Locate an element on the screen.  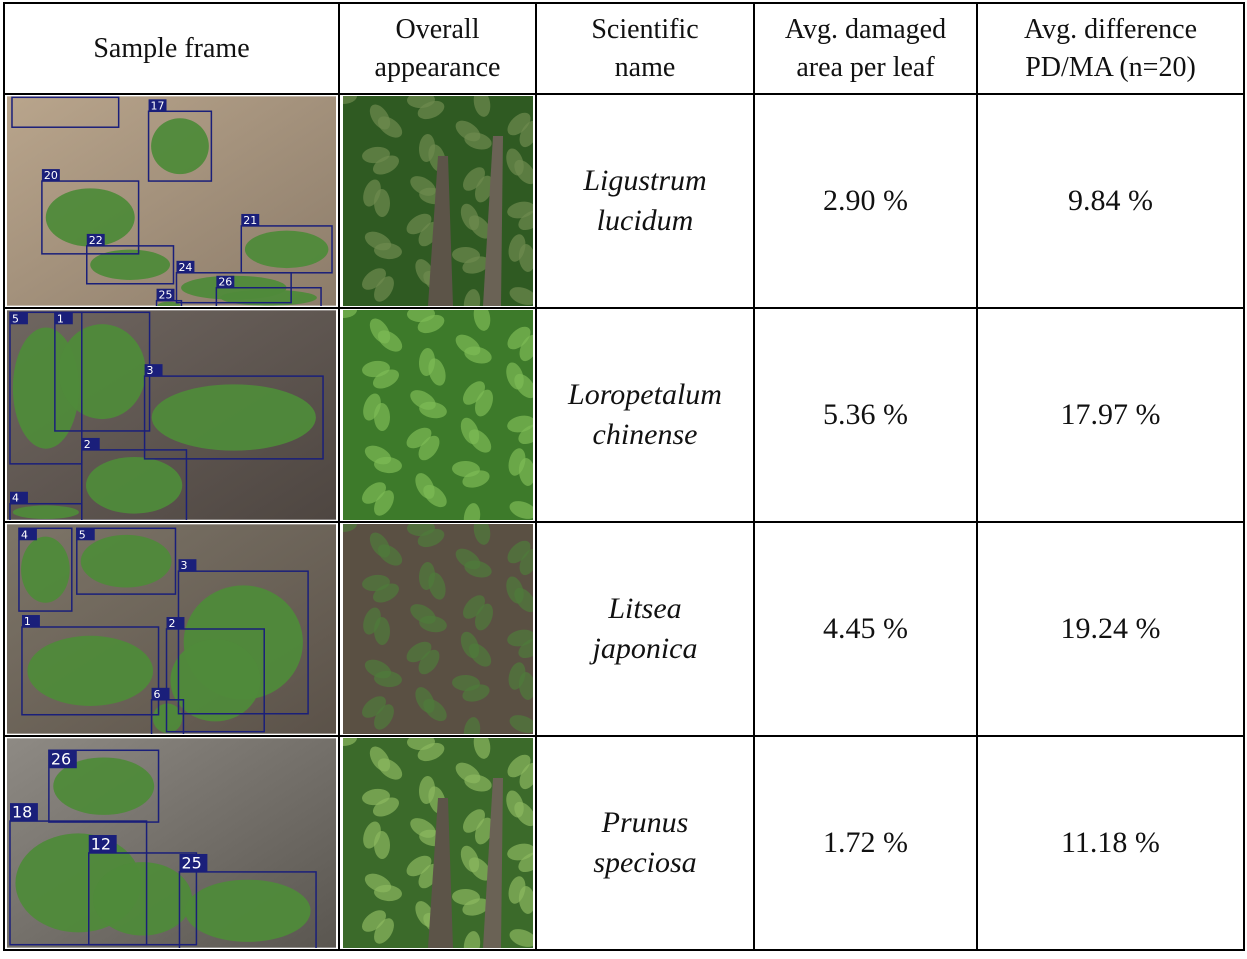
trunk is located at coordinates (492, 221).